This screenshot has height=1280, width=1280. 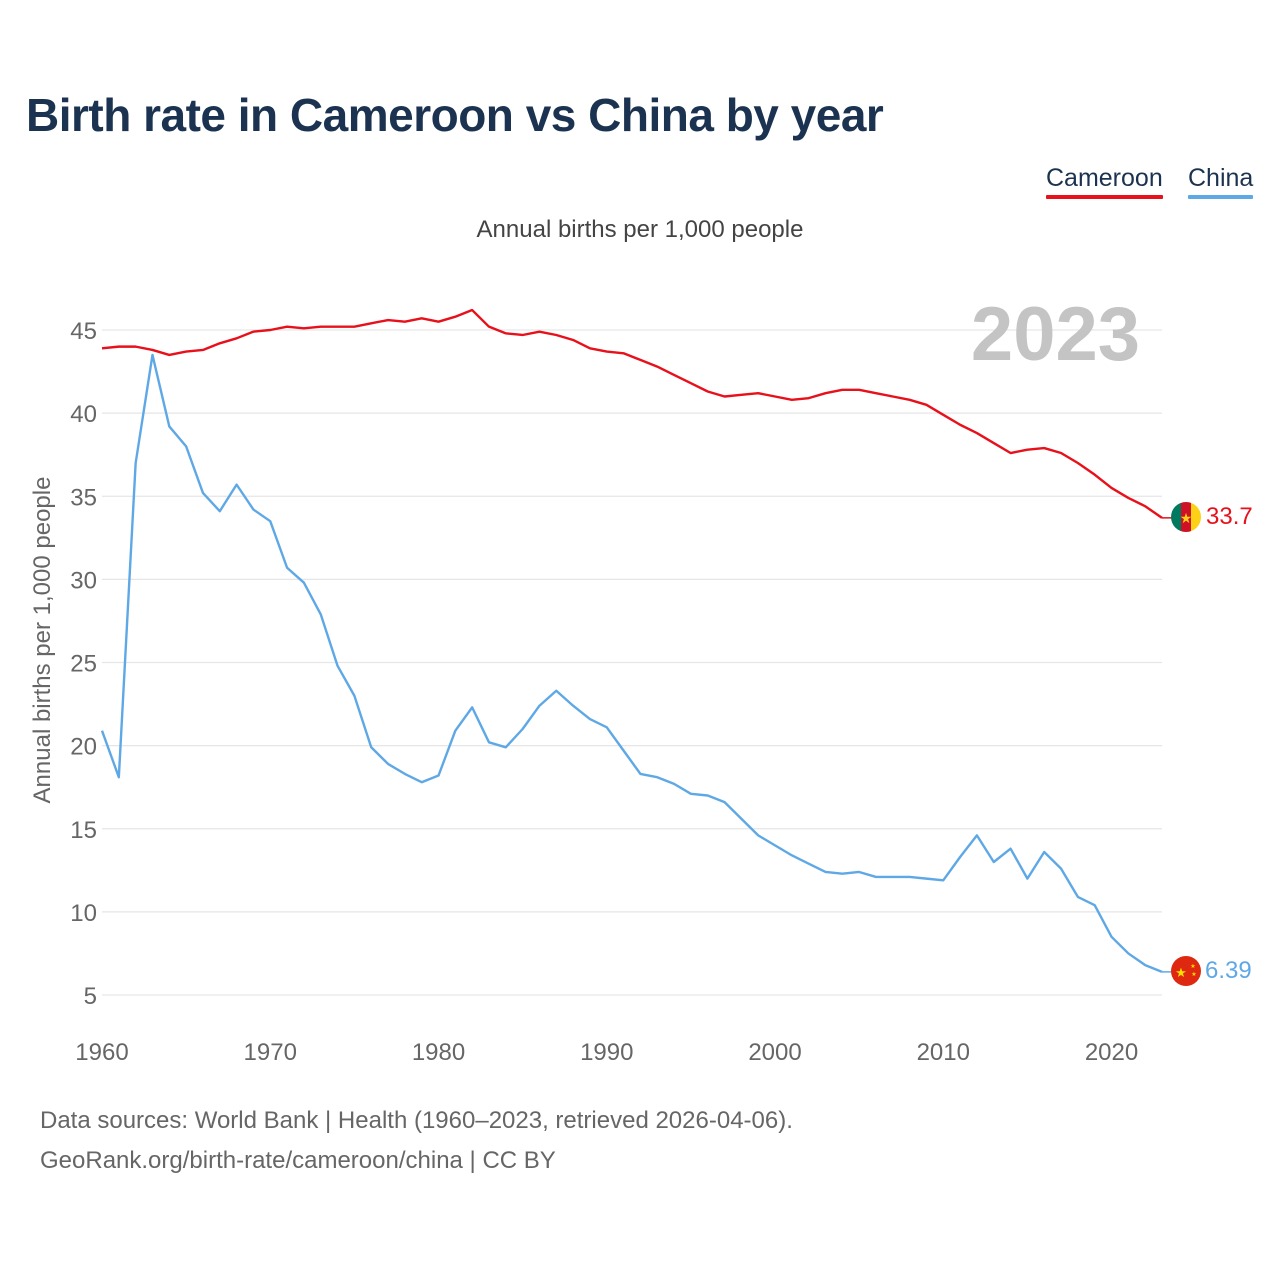 I want to click on y-tick-label: 15, so click(x=83, y=830).